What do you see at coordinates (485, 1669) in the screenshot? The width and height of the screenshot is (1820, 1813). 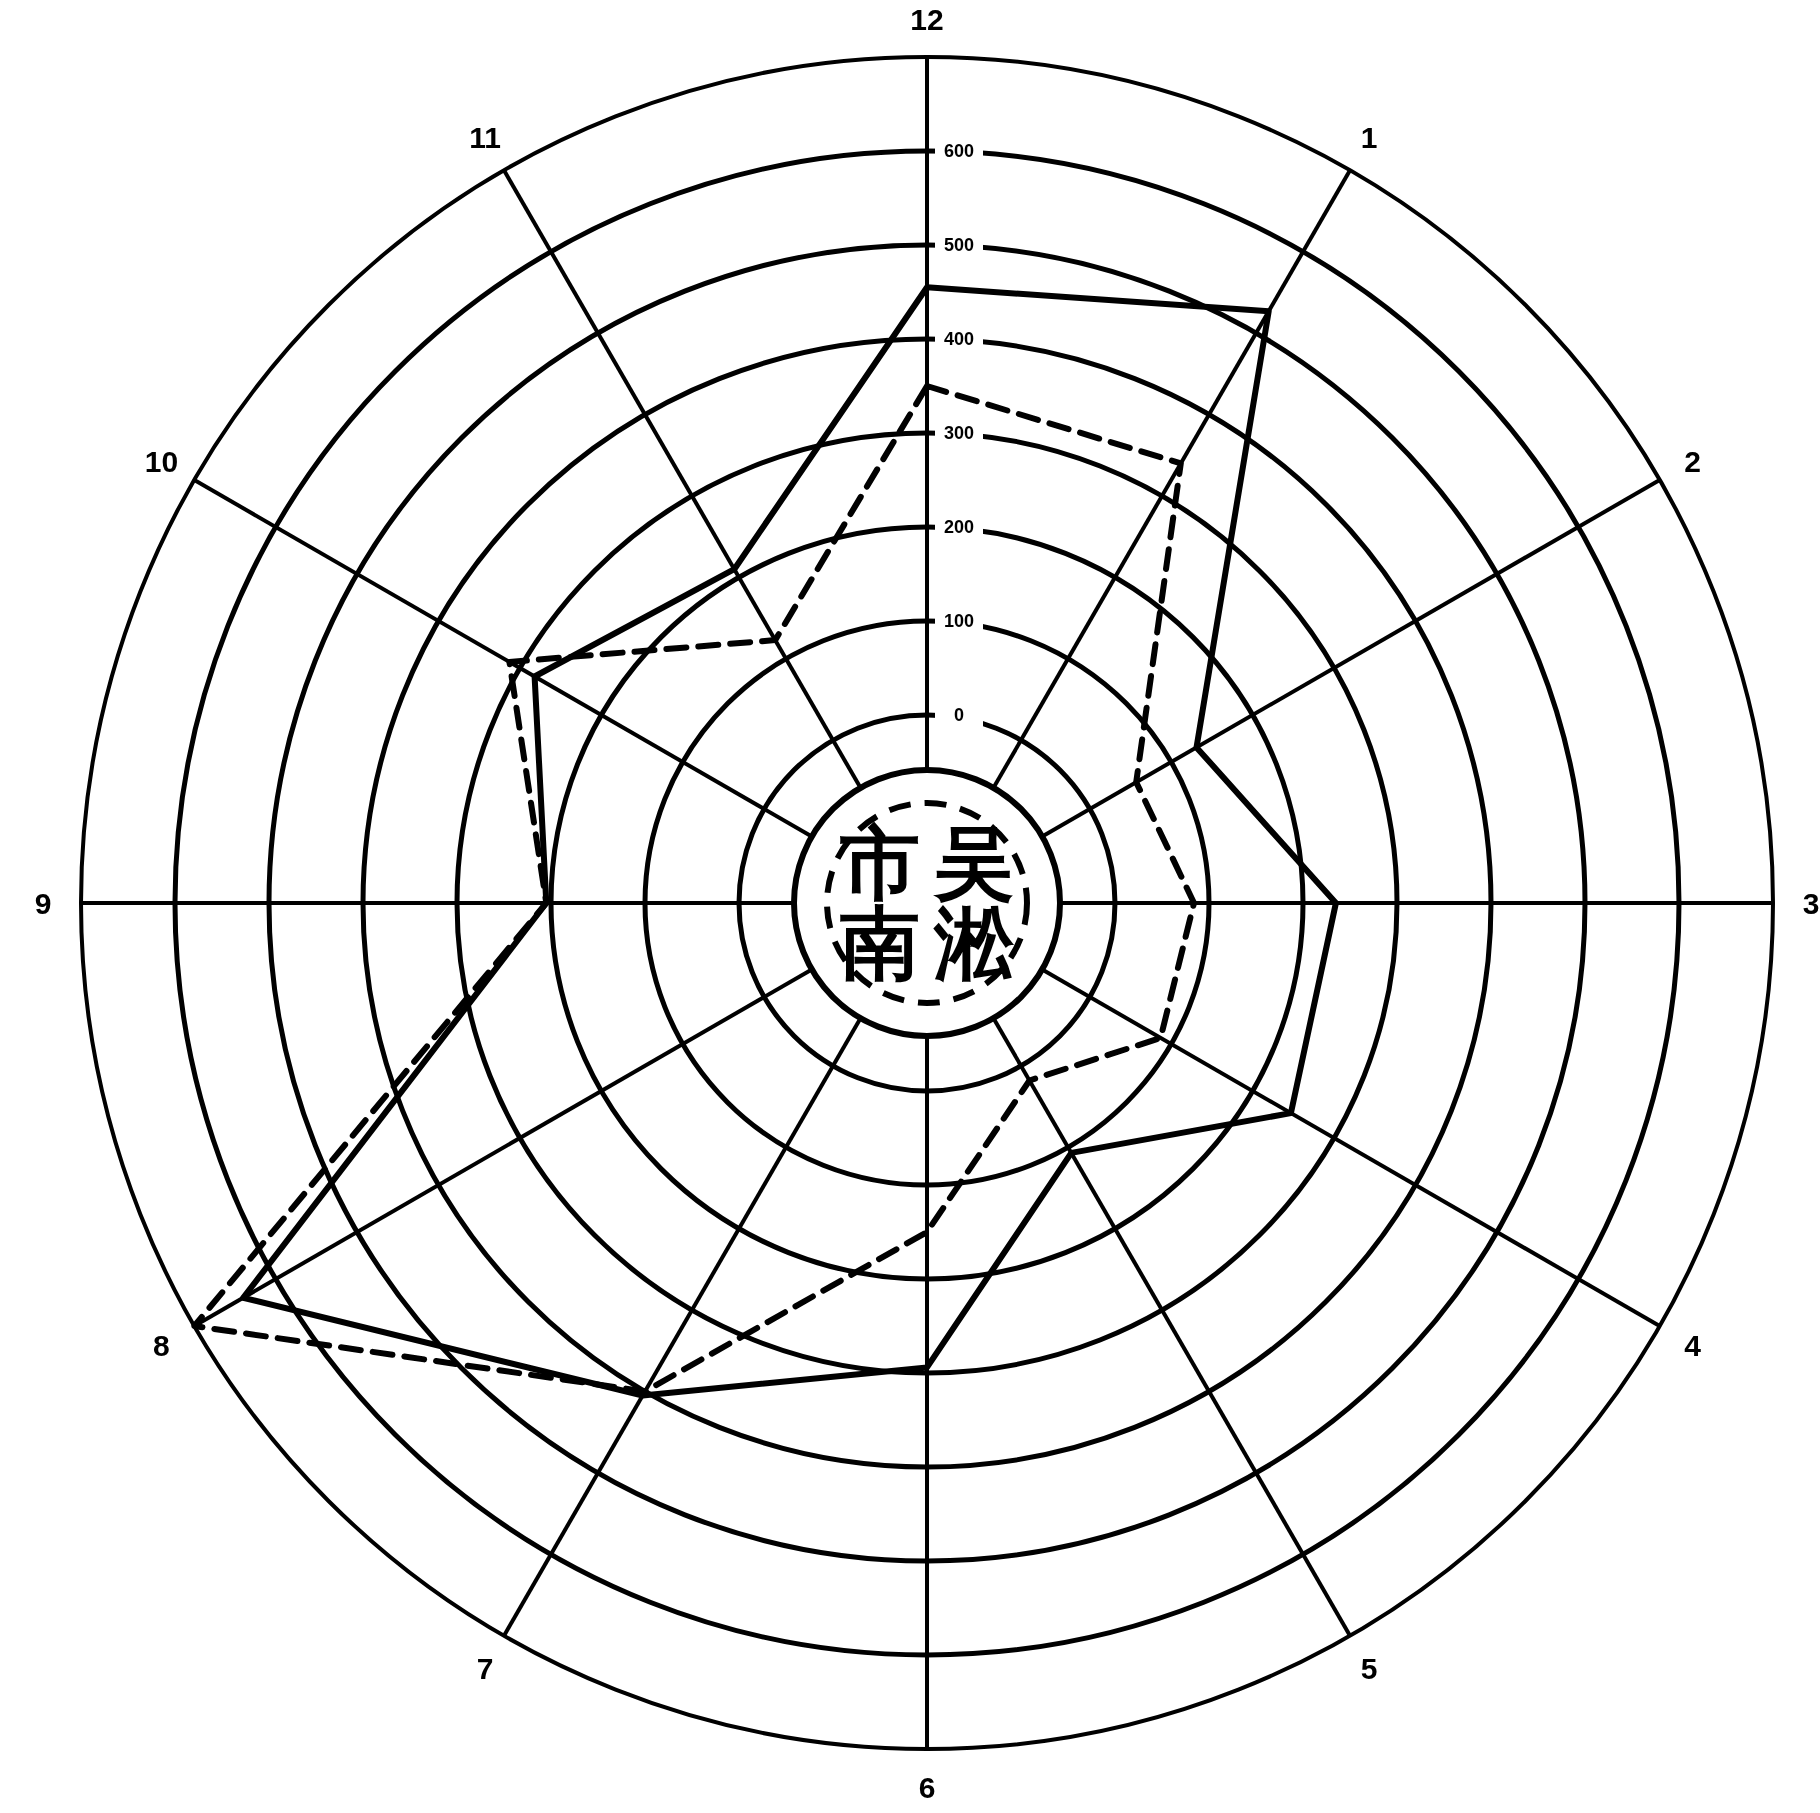 I see `spoke-label: 7` at bounding box center [485, 1669].